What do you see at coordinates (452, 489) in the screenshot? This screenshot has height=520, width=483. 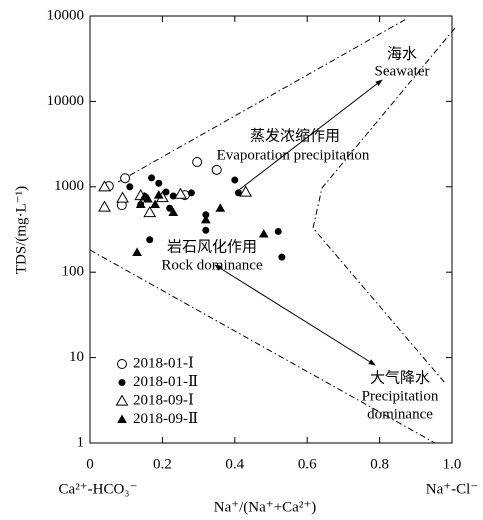 I see `corner-label: Na⁺-Cl⁻` at bounding box center [452, 489].